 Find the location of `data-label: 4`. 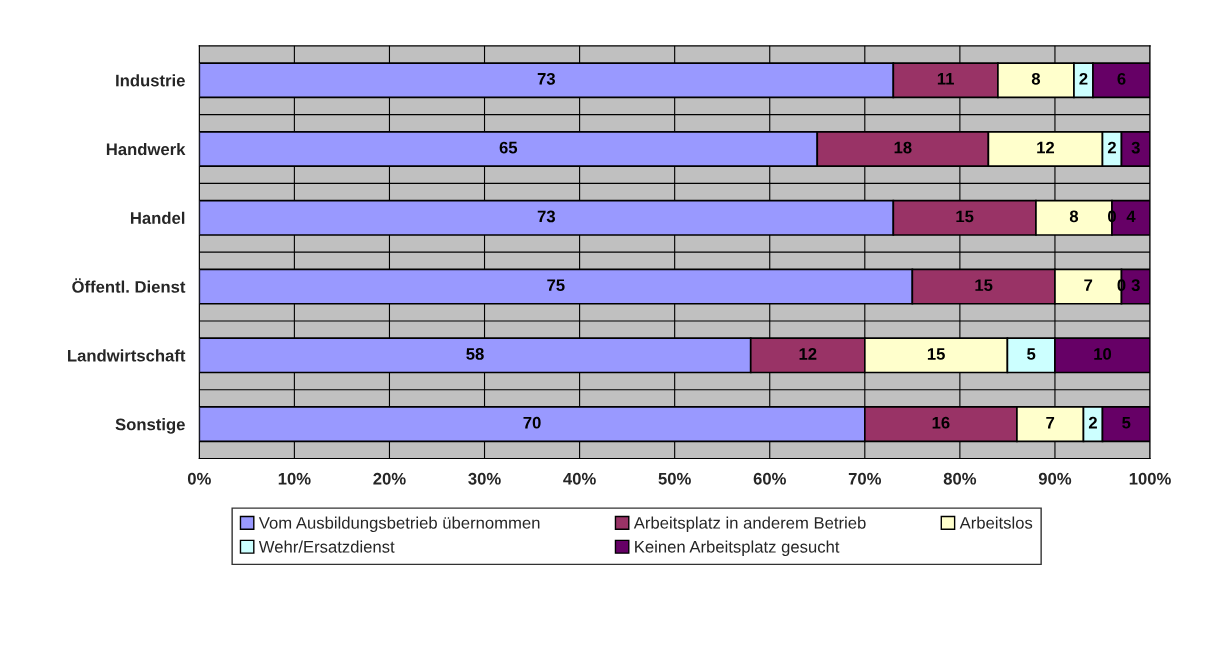

data-label: 4 is located at coordinates (1131, 216).